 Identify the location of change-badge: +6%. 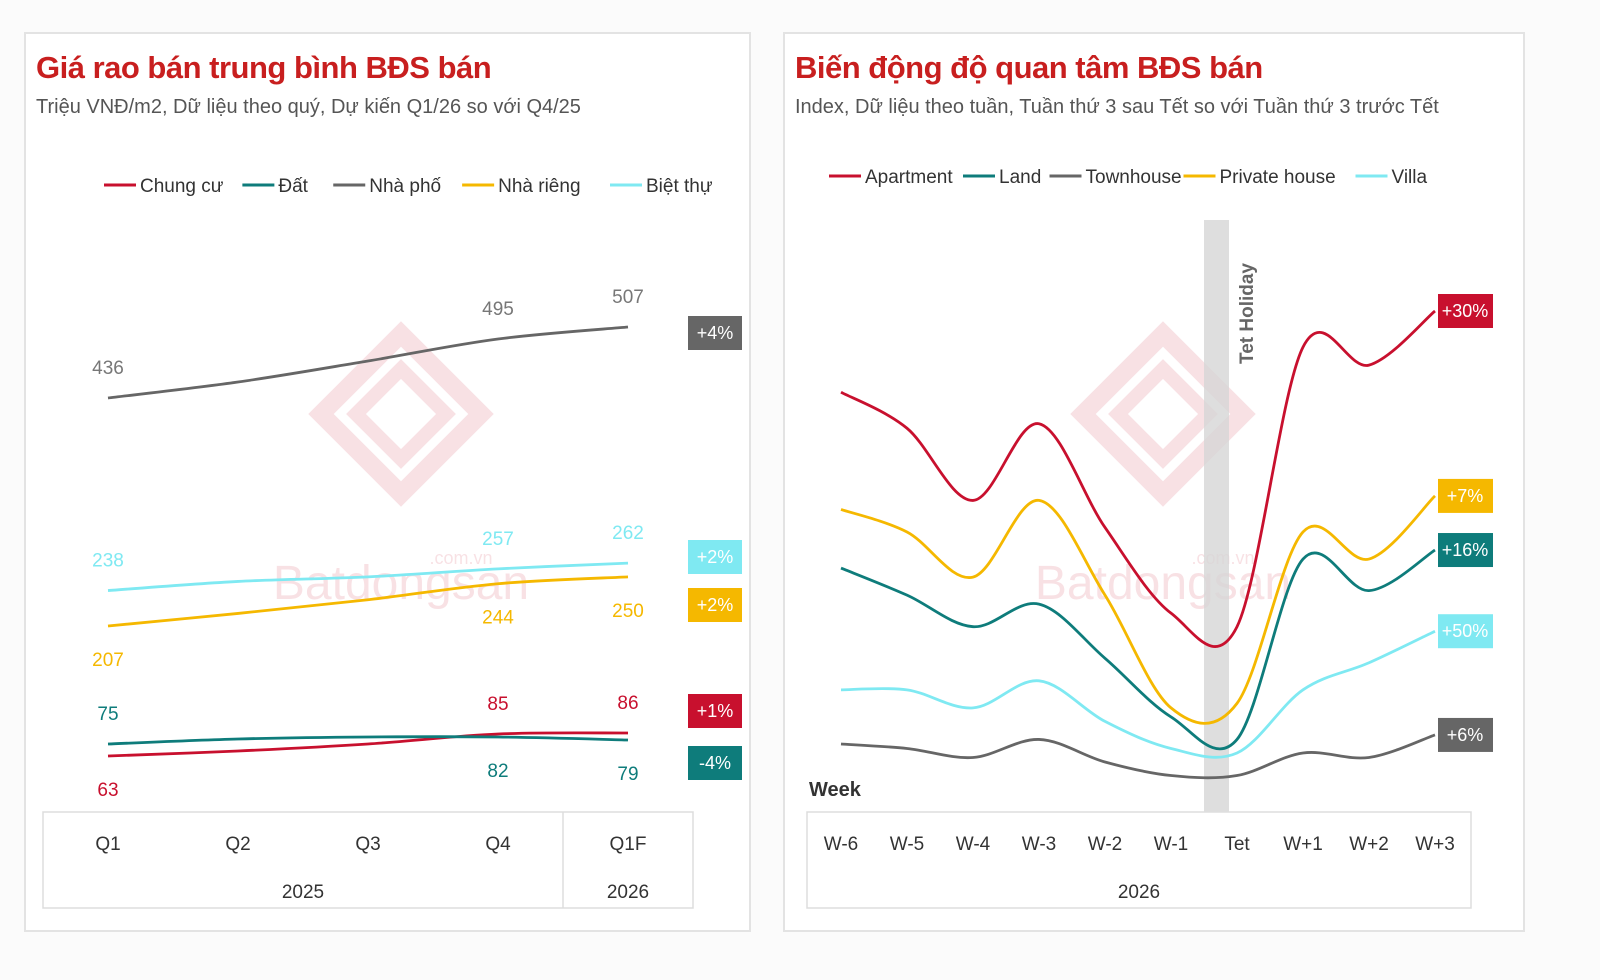
(1465, 734).